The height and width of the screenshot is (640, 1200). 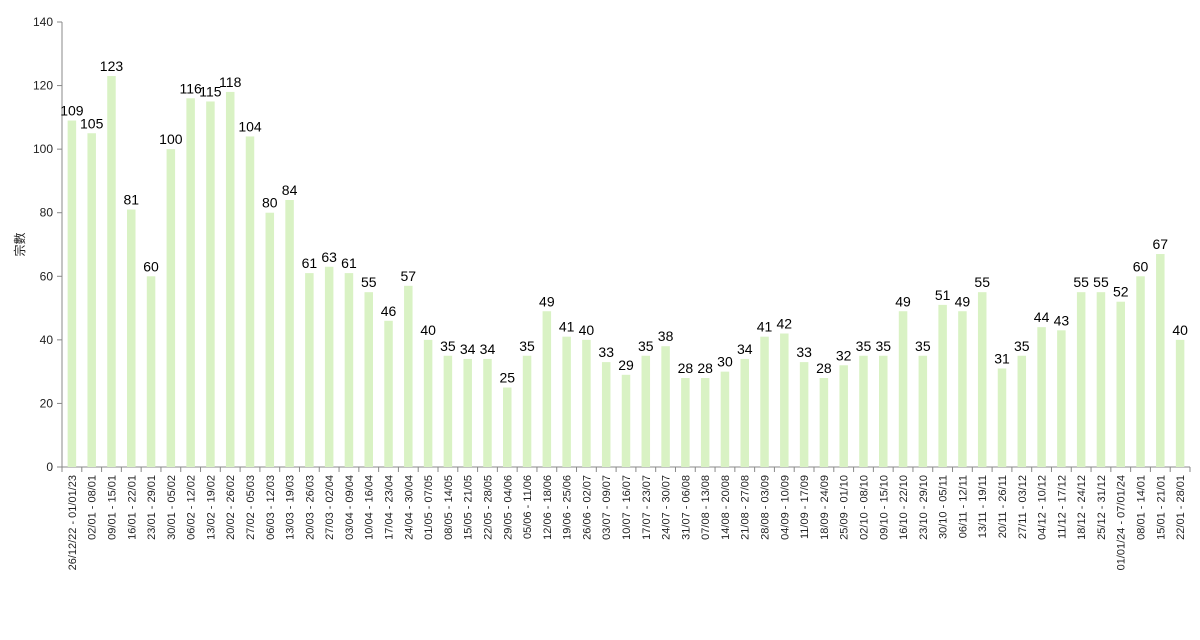 I want to click on x-tick-label: 30/01 - 05/02, so click(x=172, y=507).